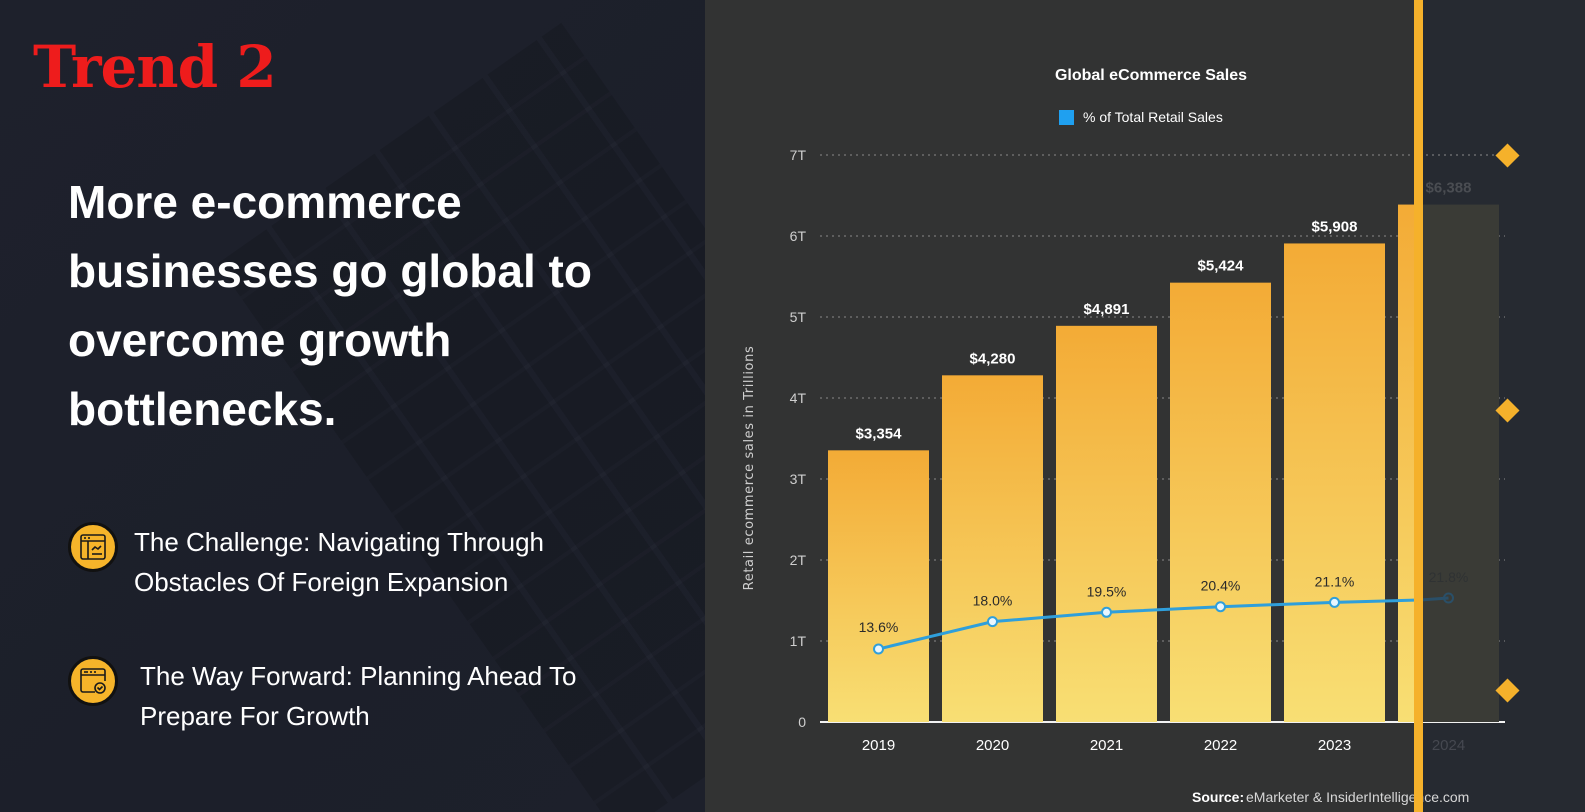  Describe the element at coordinates (993, 358) in the screenshot. I see `bar-value-label: $4,280` at that location.